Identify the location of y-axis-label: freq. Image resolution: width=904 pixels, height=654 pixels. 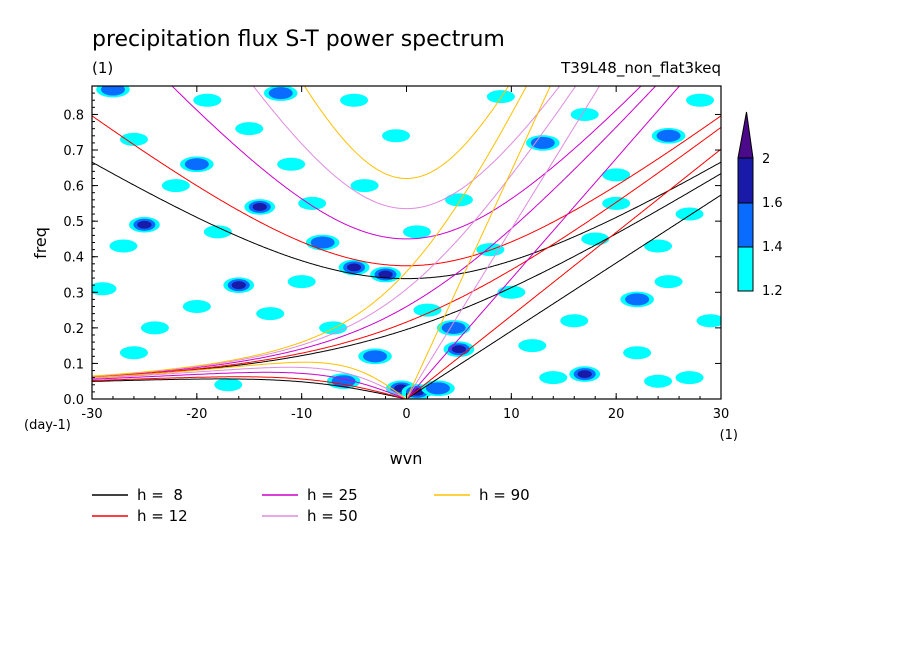
(40, 243).